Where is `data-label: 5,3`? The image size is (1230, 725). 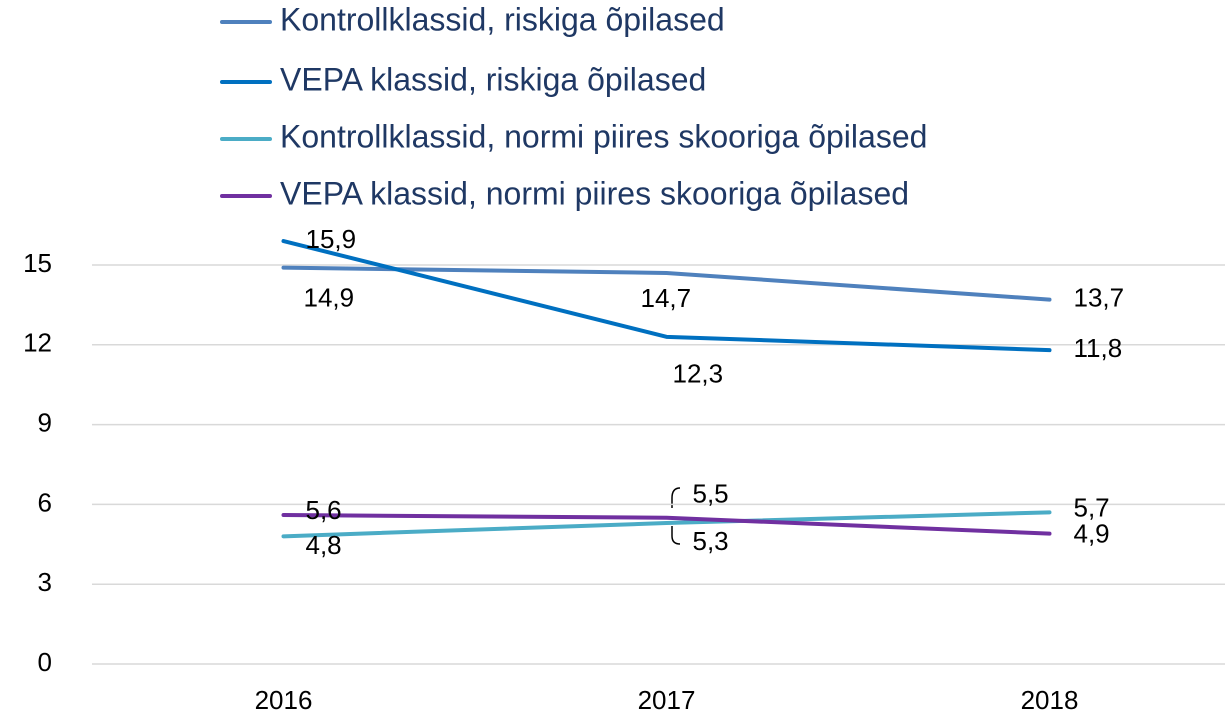
data-label: 5,3 is located at coordinates (711, 541).